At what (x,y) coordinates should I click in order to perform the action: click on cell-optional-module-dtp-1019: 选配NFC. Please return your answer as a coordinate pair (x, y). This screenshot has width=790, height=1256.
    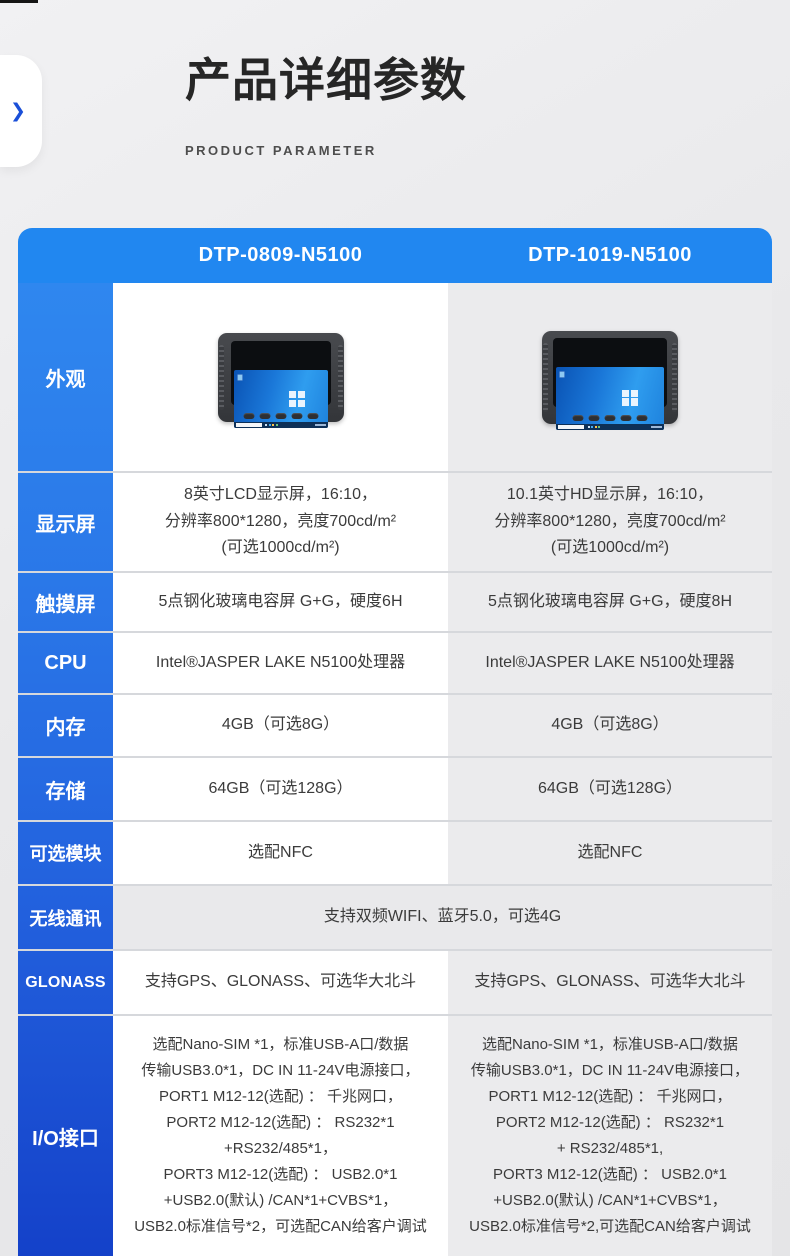
    Looking at the image, I should click on (610, 853).